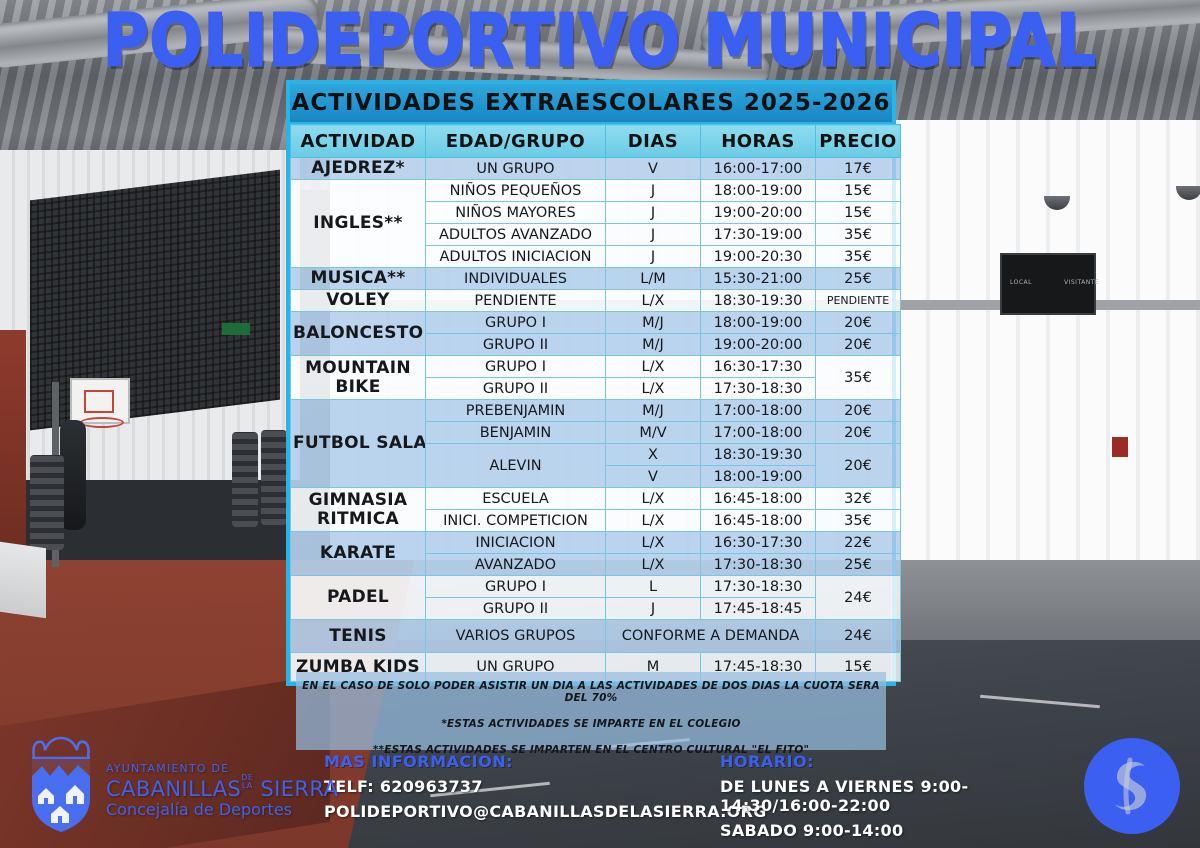 The image size is (1200, 848). Describe the element at coordinates (515, 542) in the screenshot. I see `activity-group: INICIACION` at that location.